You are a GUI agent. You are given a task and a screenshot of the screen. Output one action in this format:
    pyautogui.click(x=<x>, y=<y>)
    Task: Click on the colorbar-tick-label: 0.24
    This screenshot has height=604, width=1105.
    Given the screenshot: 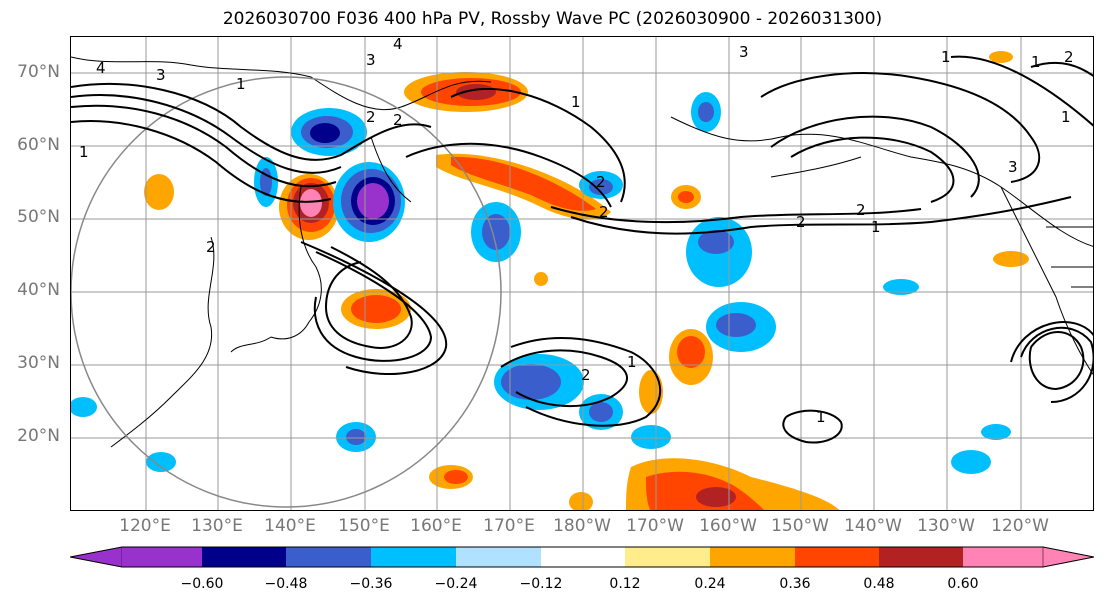 What is the action you would take?
    pyautogui.click(x=710, y=584)
    